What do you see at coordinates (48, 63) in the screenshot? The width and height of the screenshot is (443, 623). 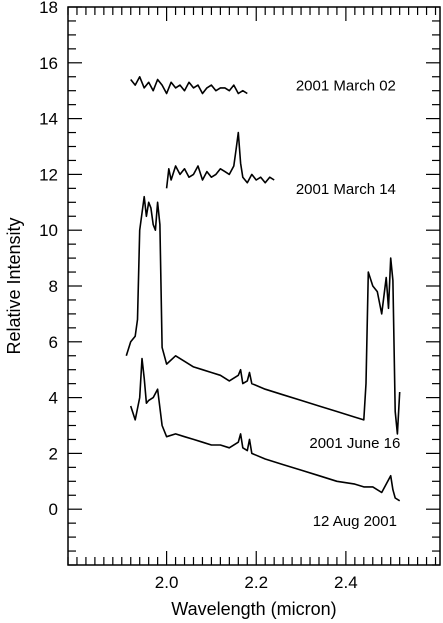 I see `y-tick-label: 16` at bounding box center [48, 63].